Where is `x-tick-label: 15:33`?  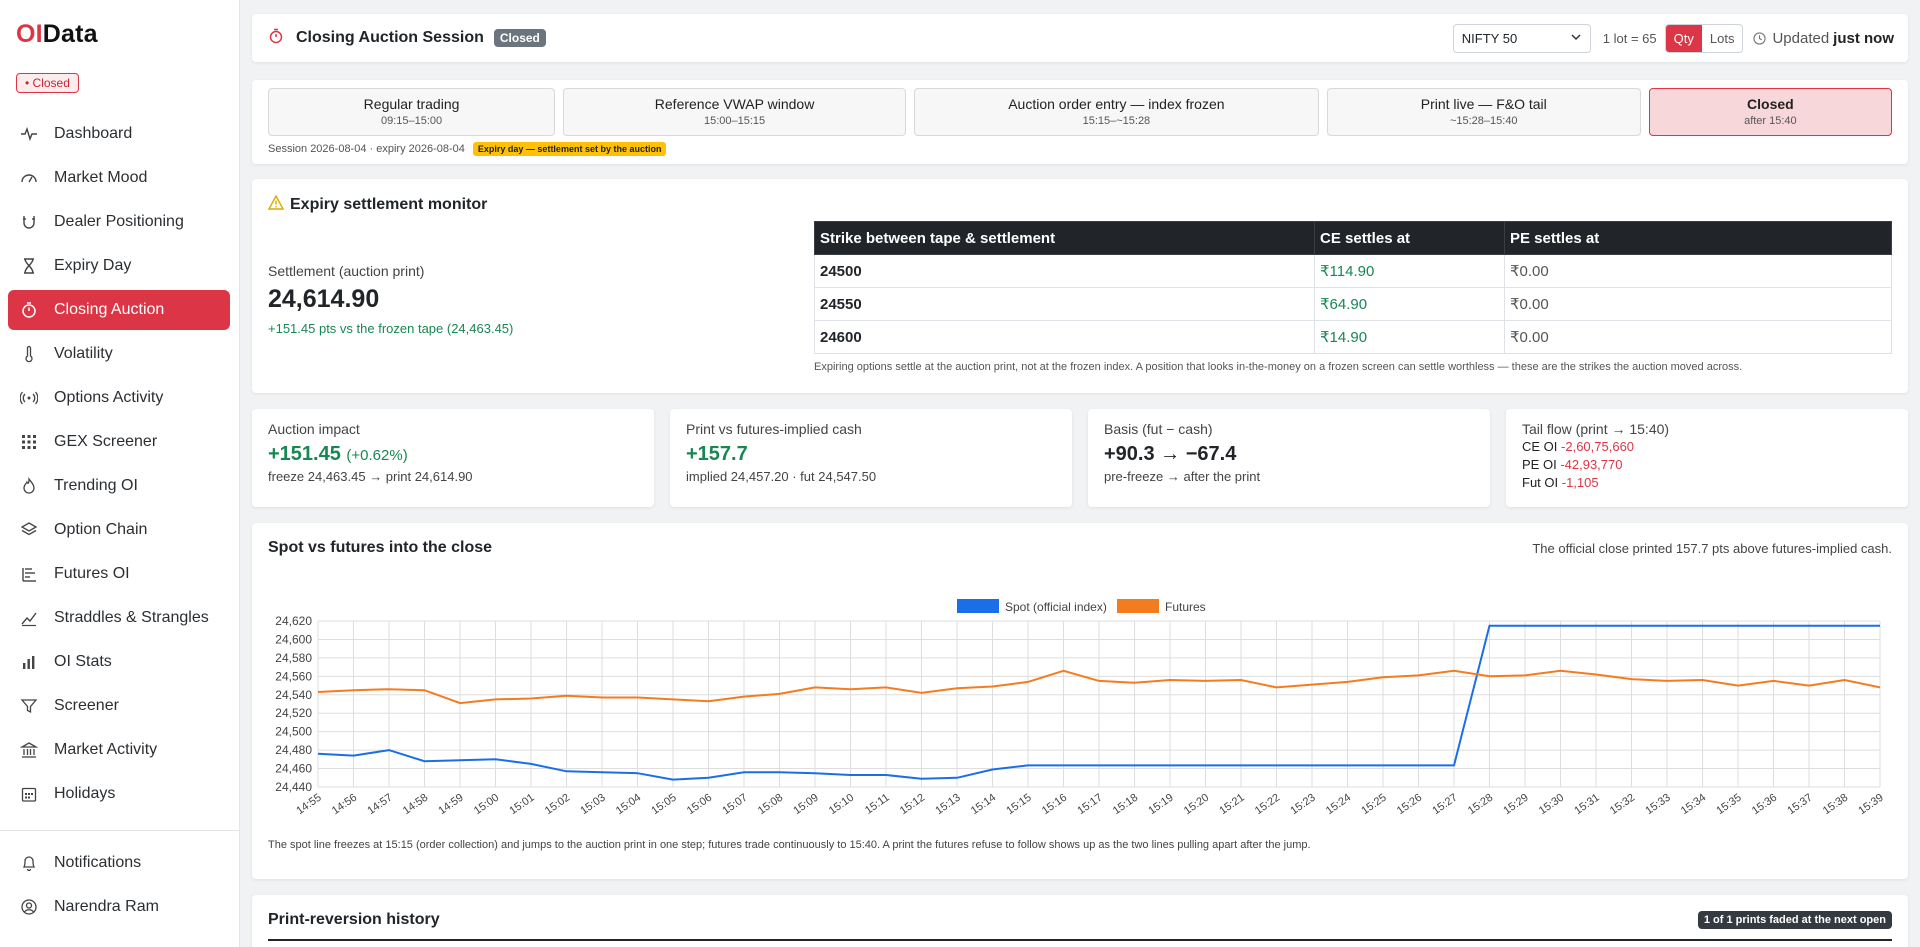 x-tick-label: 15:33 is located at coordinates (1657, 805).